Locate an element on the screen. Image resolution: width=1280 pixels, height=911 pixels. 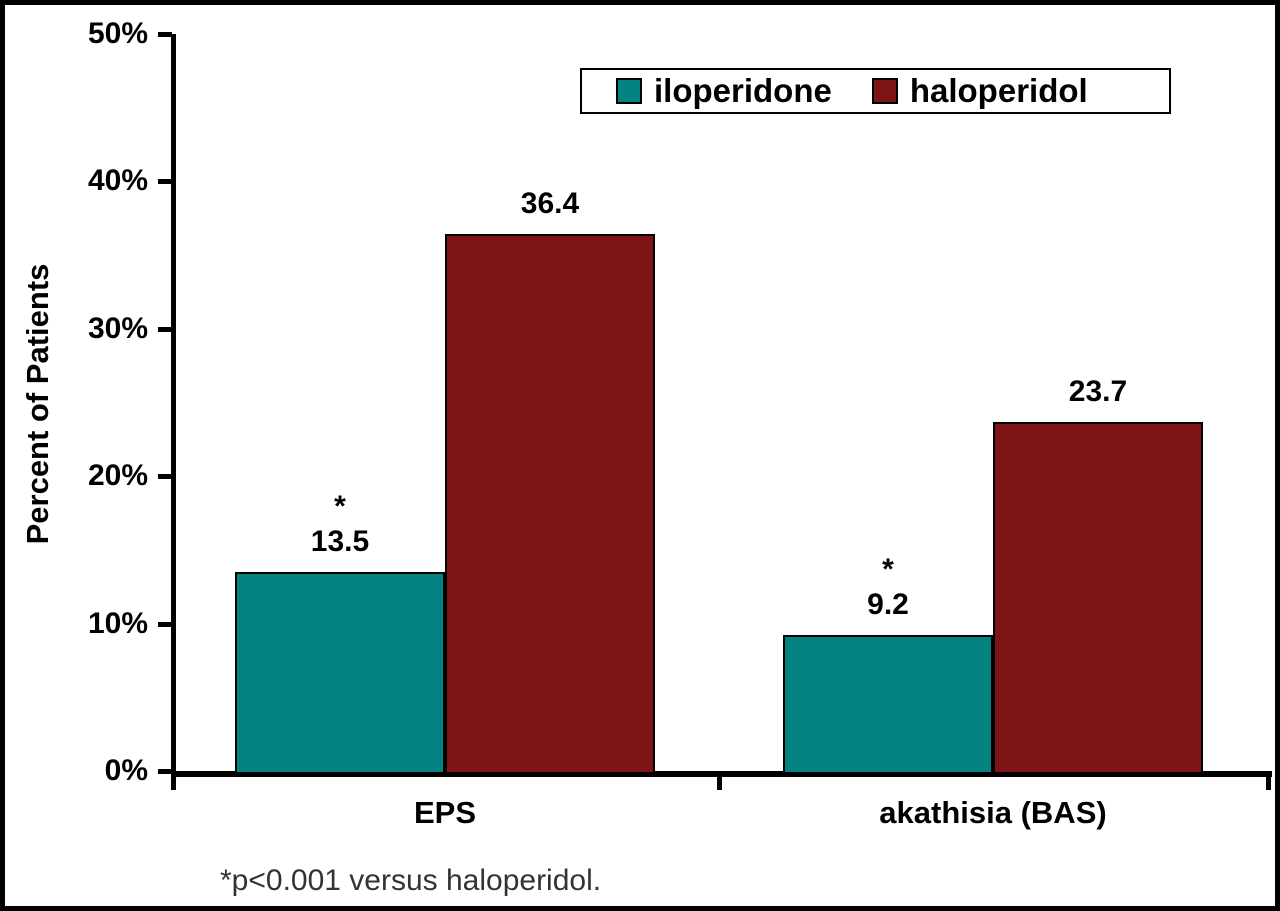
bar-value-label: 13.5 is located at coordinates (340, 541).